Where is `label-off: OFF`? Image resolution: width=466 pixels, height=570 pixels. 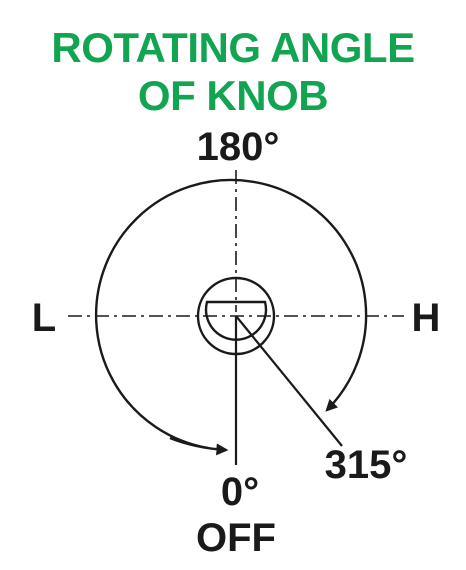
label-off: OFF is located at coordinates (236, 538).